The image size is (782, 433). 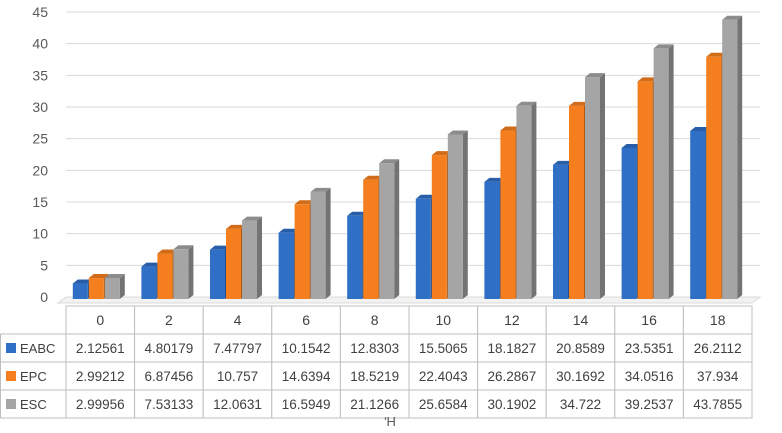 I want to click on x-tick-label: 12, so click(x=512, y=320).